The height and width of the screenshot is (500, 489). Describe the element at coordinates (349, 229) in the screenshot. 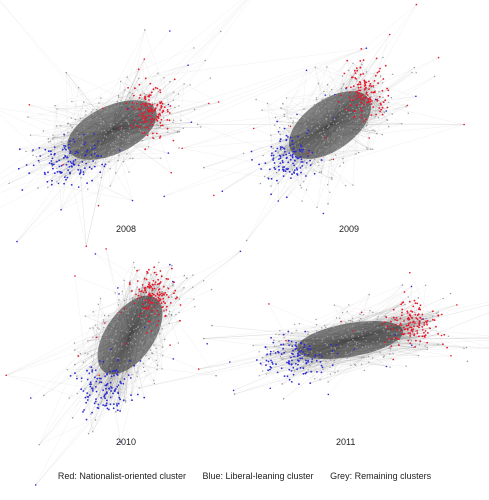

I see `year-label-2009: 2009` at that location.